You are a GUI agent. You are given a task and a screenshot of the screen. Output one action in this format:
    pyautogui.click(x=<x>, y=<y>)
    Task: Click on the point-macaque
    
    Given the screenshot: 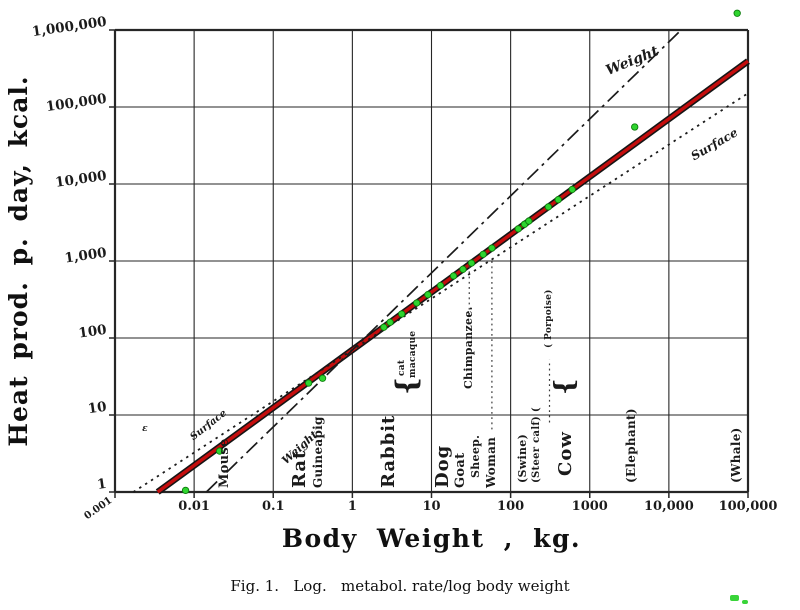 What is the action you would take?
    pyautogui.click(x=402, y=314)
    